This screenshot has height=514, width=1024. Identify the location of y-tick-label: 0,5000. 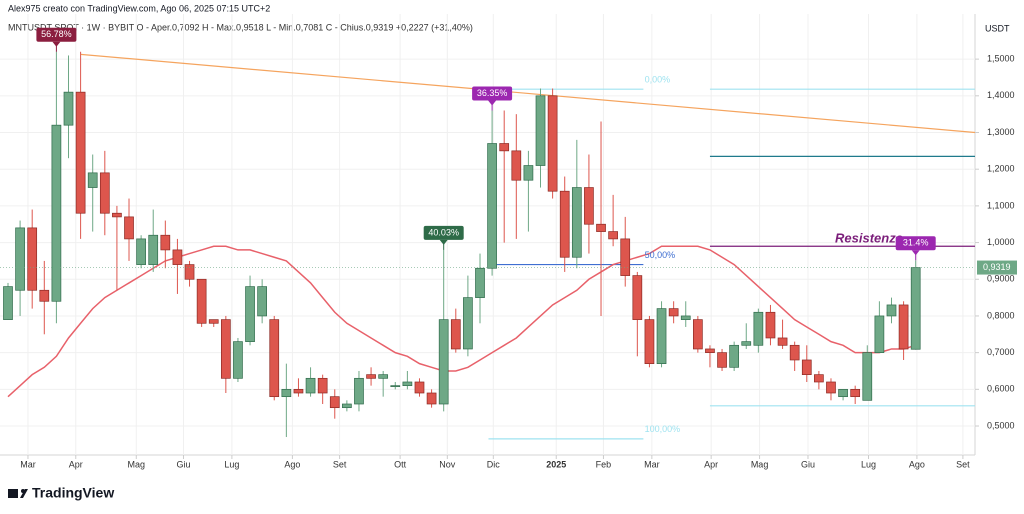
(1001, 425).